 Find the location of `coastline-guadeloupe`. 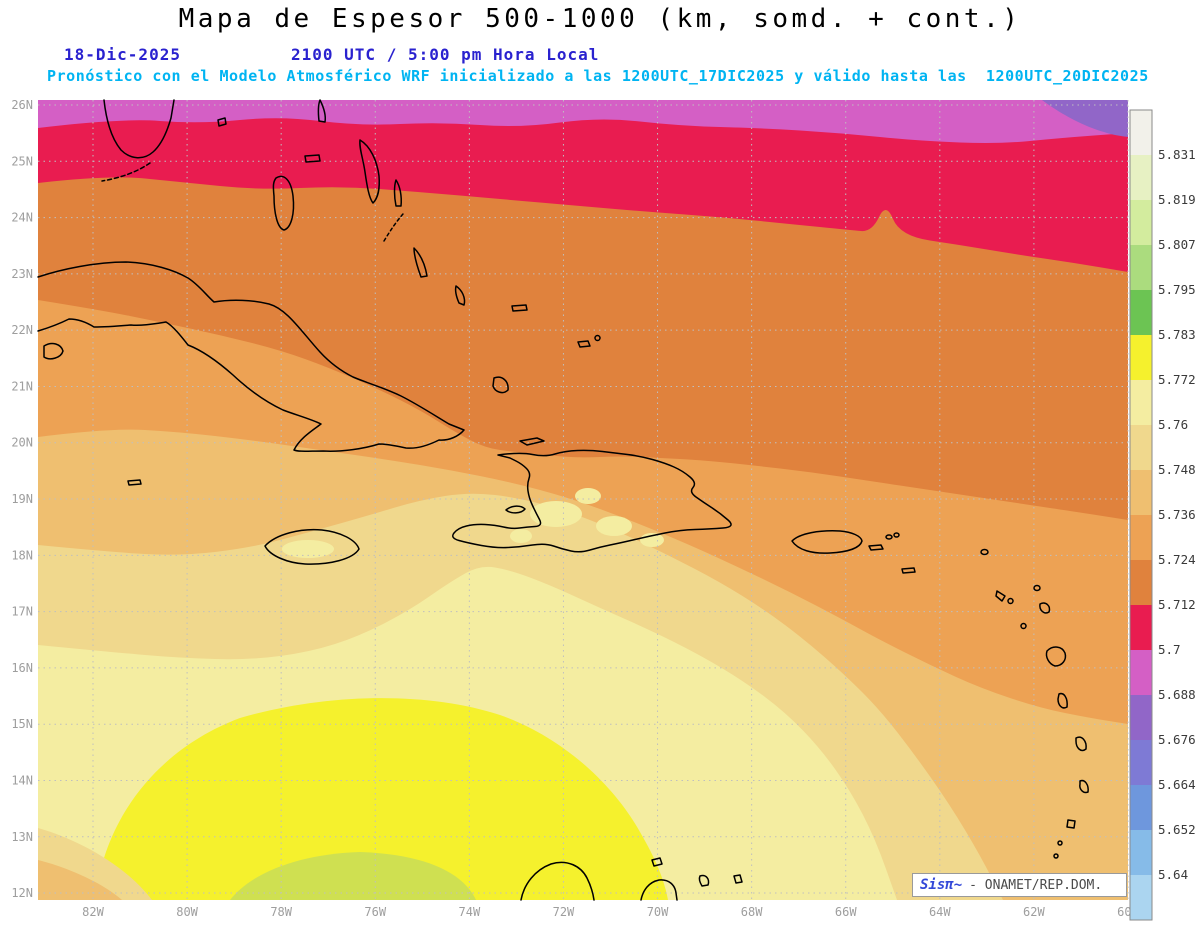

coastline-guadeloupe is located at coordinates (1056, 656).